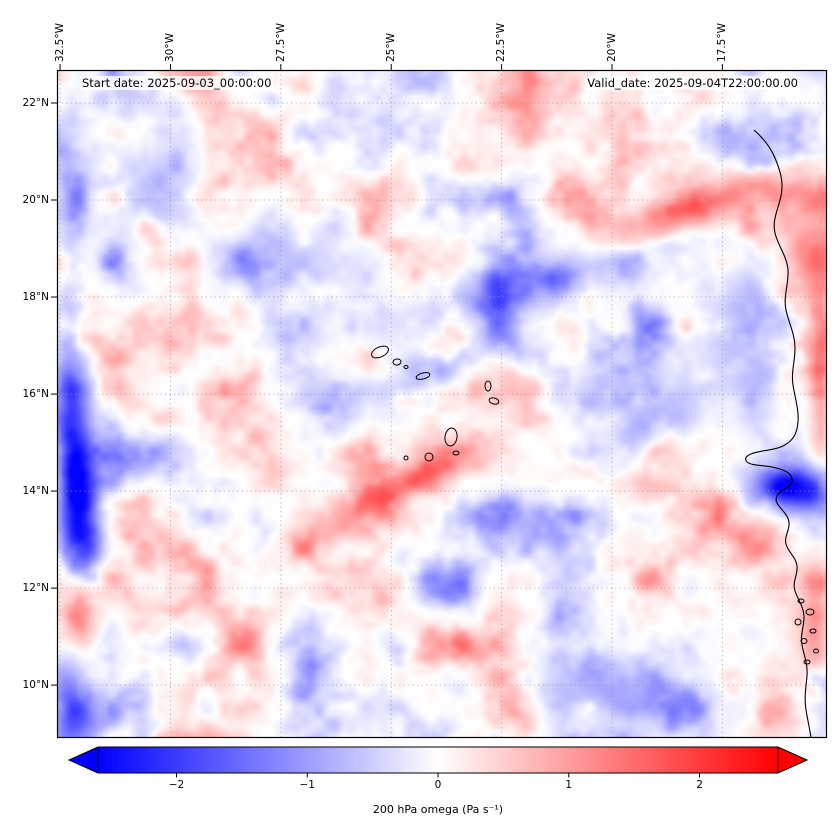  What do you see at coordinates (35, 491) in the screenshot?
I see `y-axis-tick-label: 14°N` at bounding box center [35, 491].